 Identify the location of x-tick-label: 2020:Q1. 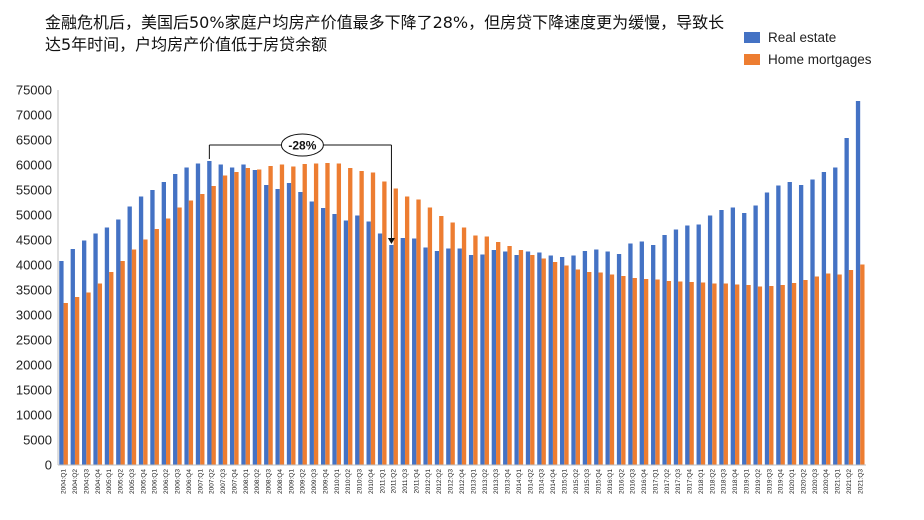
(792, 481).